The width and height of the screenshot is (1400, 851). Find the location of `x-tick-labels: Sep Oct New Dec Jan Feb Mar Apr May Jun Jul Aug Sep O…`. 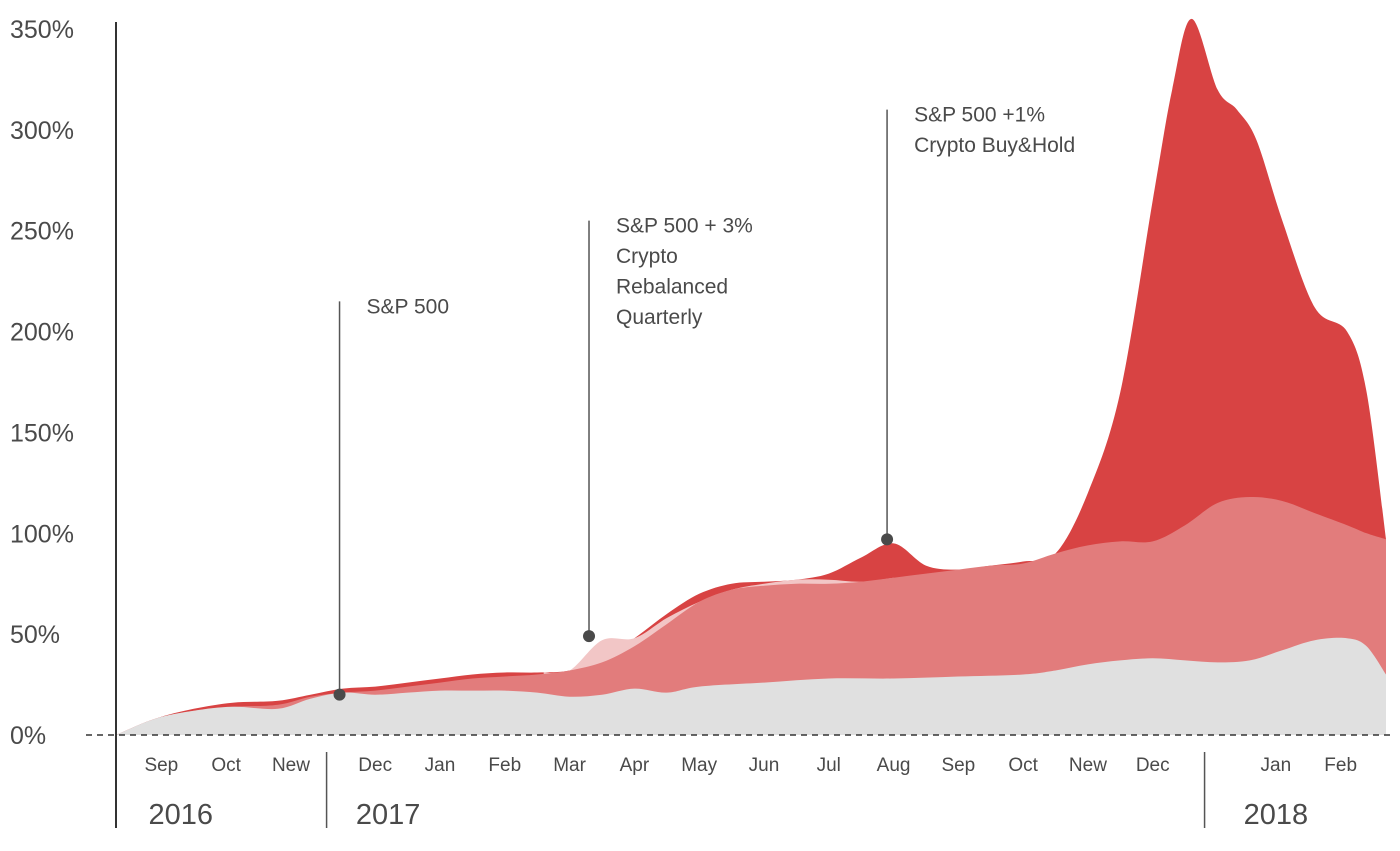

x-tick-labels: Sep Oct New Dec Jan Feb Mar Apr May Jun Jul Aug Sep O… is located at coordinates (750, 765).